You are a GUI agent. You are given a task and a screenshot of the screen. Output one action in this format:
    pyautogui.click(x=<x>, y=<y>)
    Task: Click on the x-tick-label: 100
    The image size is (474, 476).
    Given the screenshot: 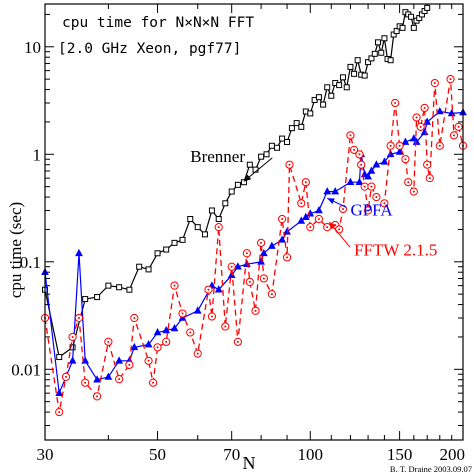 What is the action you would take?
    pyautogui.click(x=311, y=454)
    